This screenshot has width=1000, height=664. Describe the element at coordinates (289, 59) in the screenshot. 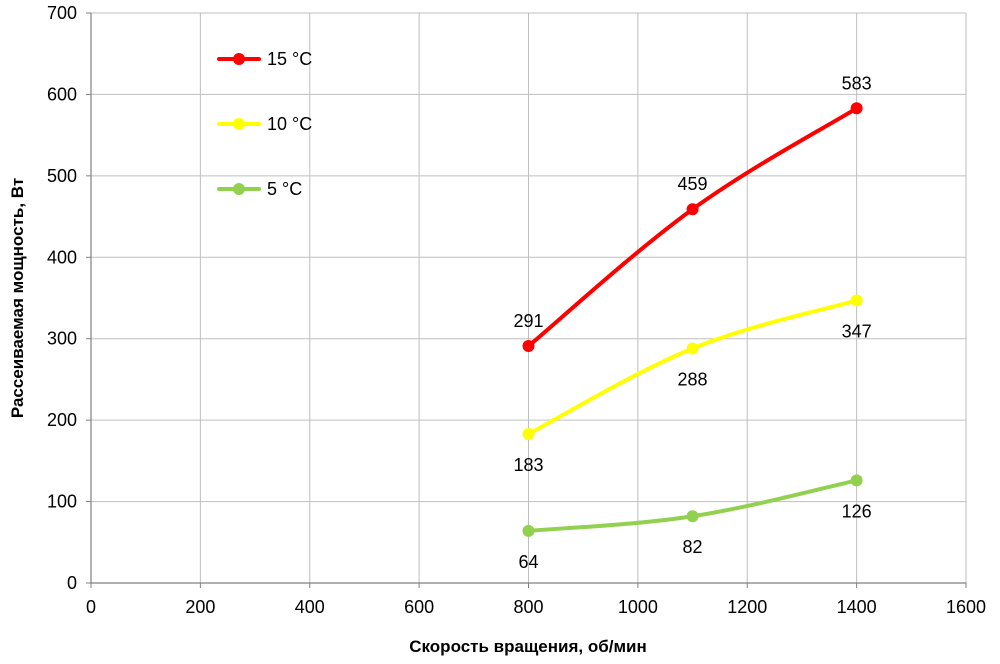

I see `legend-label: 15 °C` at that location.